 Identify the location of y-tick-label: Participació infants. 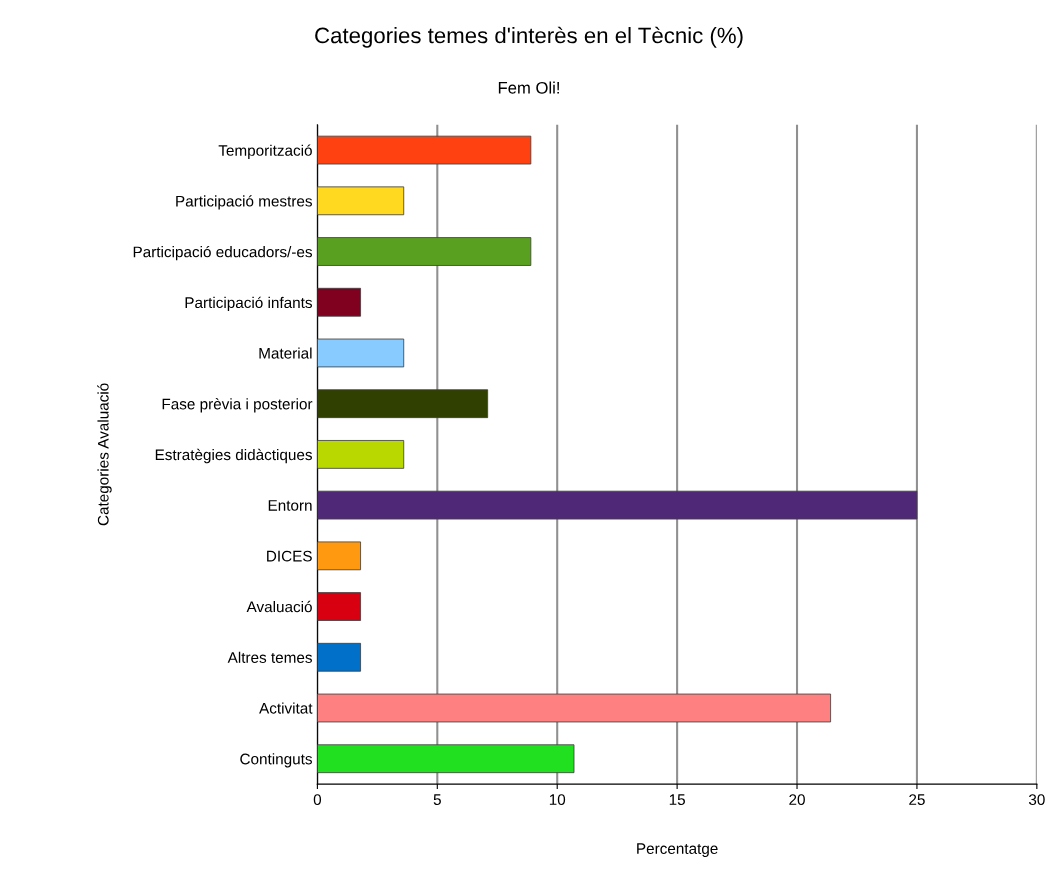
(248, 304).